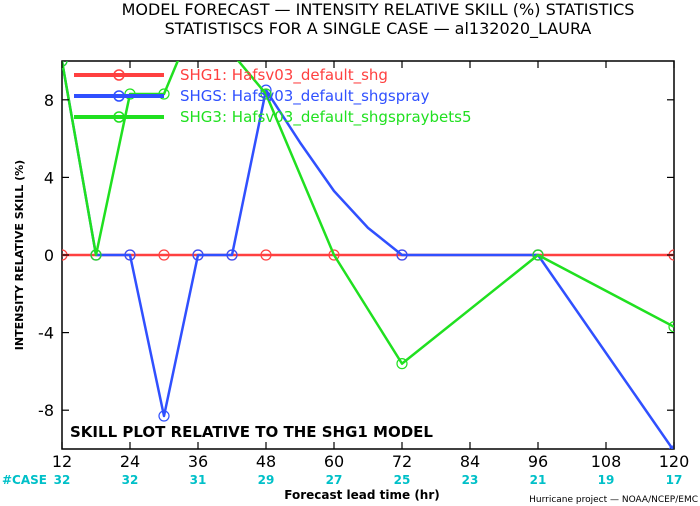  I want to click on skill-annotation: SKILL PLOT RELATIVE TO THE SHG1 MODEL, so click(251, 432).